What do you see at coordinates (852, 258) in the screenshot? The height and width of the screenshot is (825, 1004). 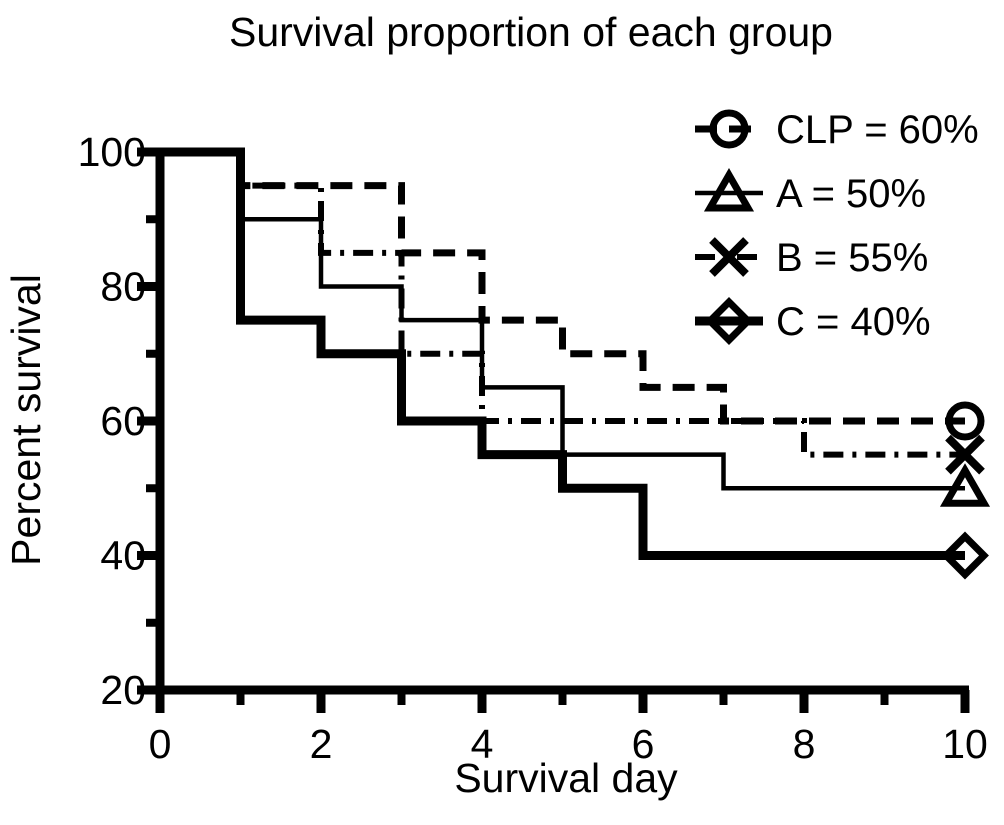 I see `legend-label: B = 55%` at bounding box center [852, 258].